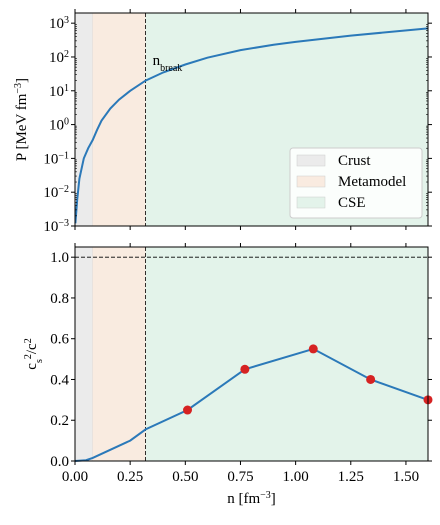 The height and width of the screenshot is (525, 440). Describe the element at coordinates (157, 61) in the screenshot. I see `text-part: n` at that location.